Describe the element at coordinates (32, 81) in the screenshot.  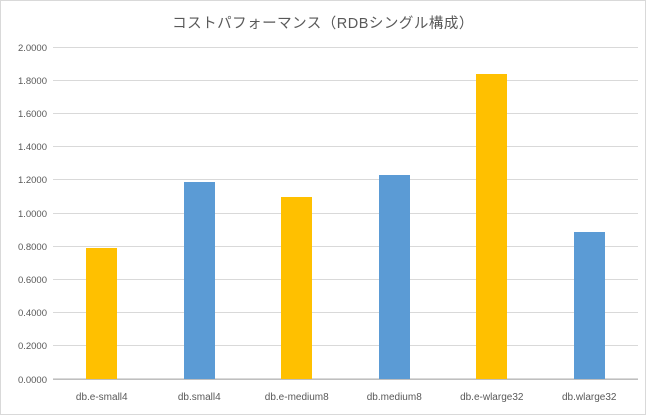
I see `y-axis-tick-label: 1.8000` at that location.